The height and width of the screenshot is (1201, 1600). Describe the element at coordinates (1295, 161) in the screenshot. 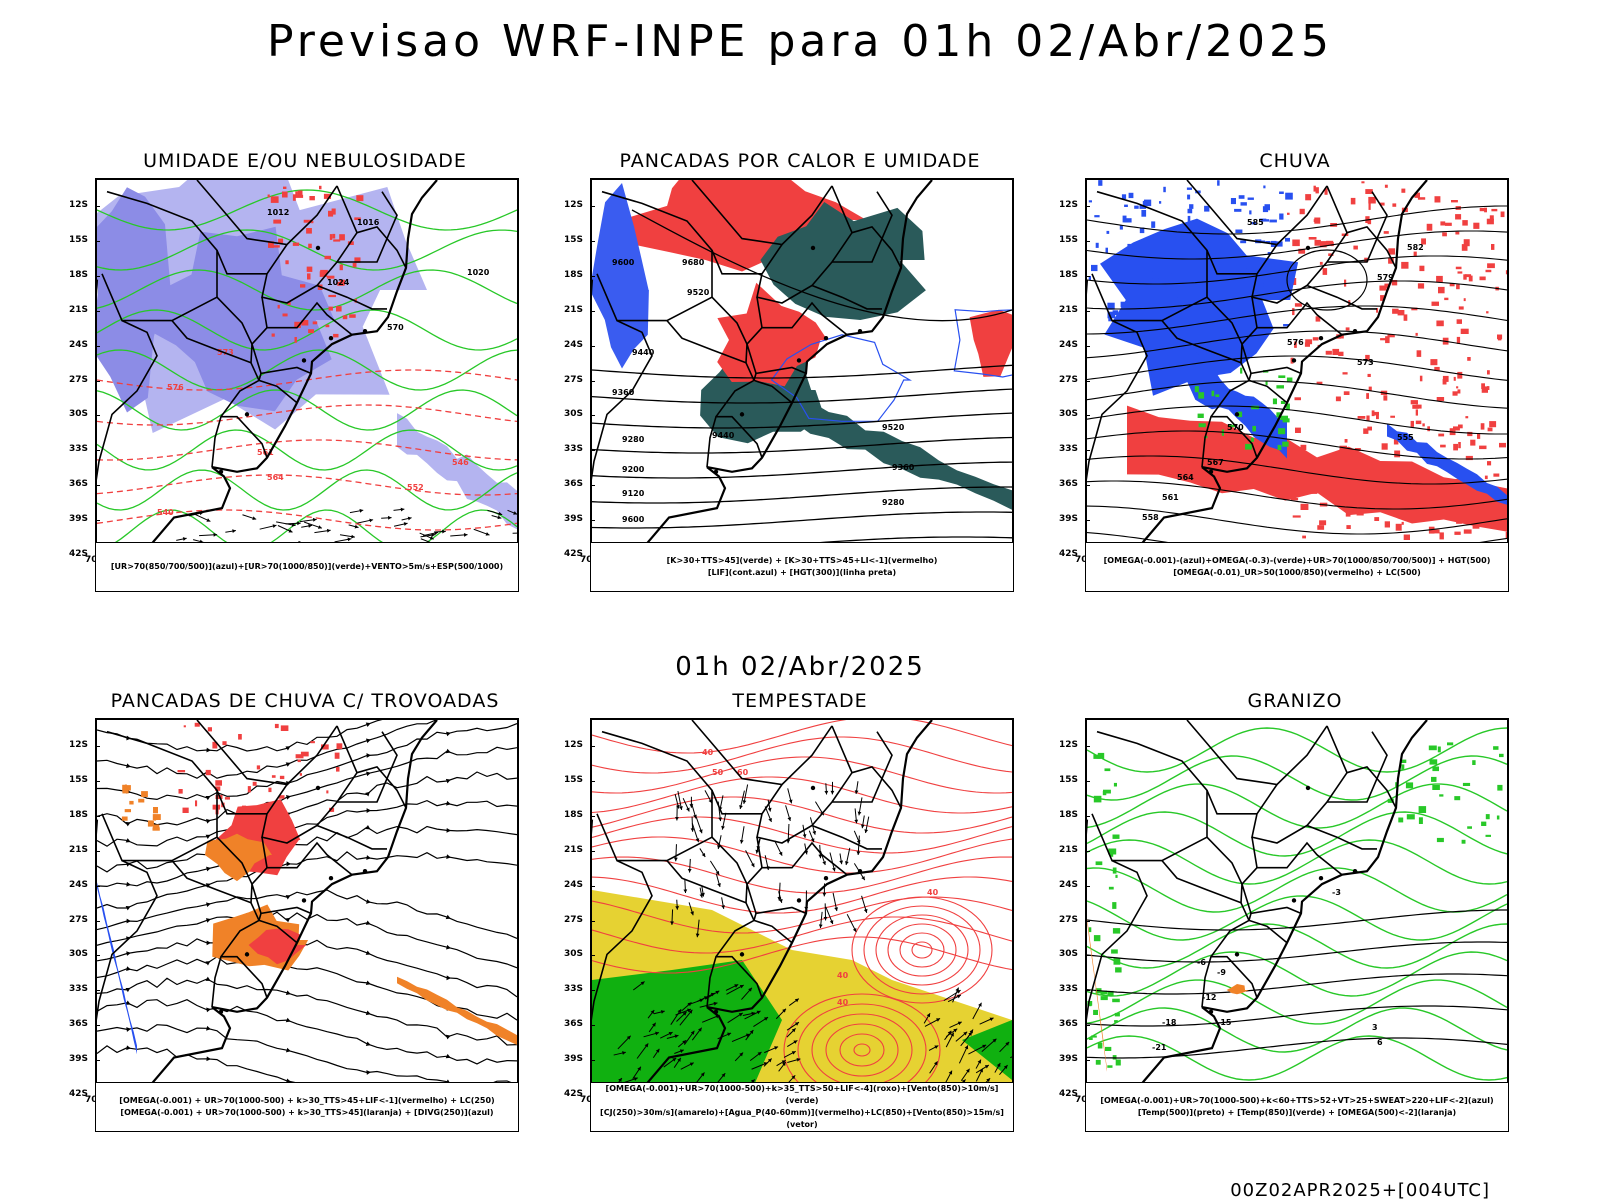

I see `panel-title: CHUVA` at that location.